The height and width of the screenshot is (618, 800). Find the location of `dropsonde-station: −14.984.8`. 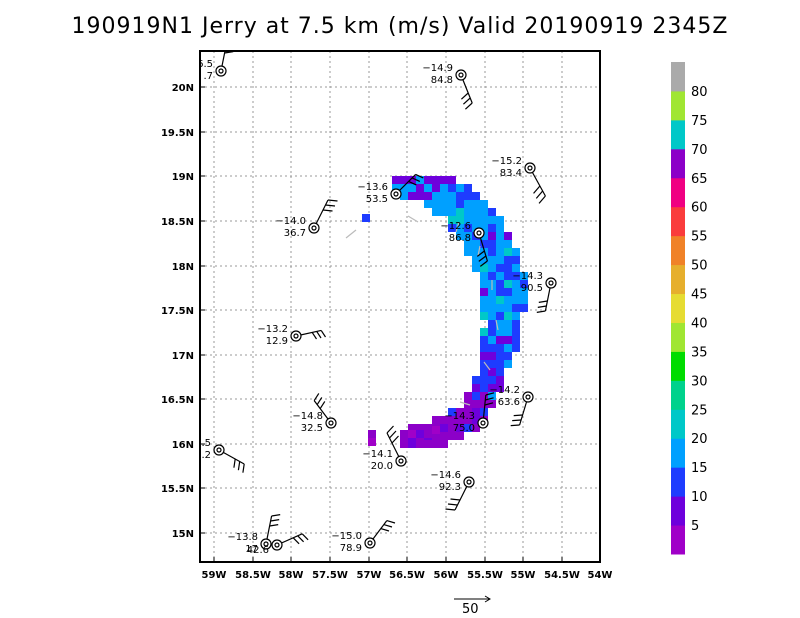

dropsonde-station: −14.984.8 is located at coordinates (447, 86).